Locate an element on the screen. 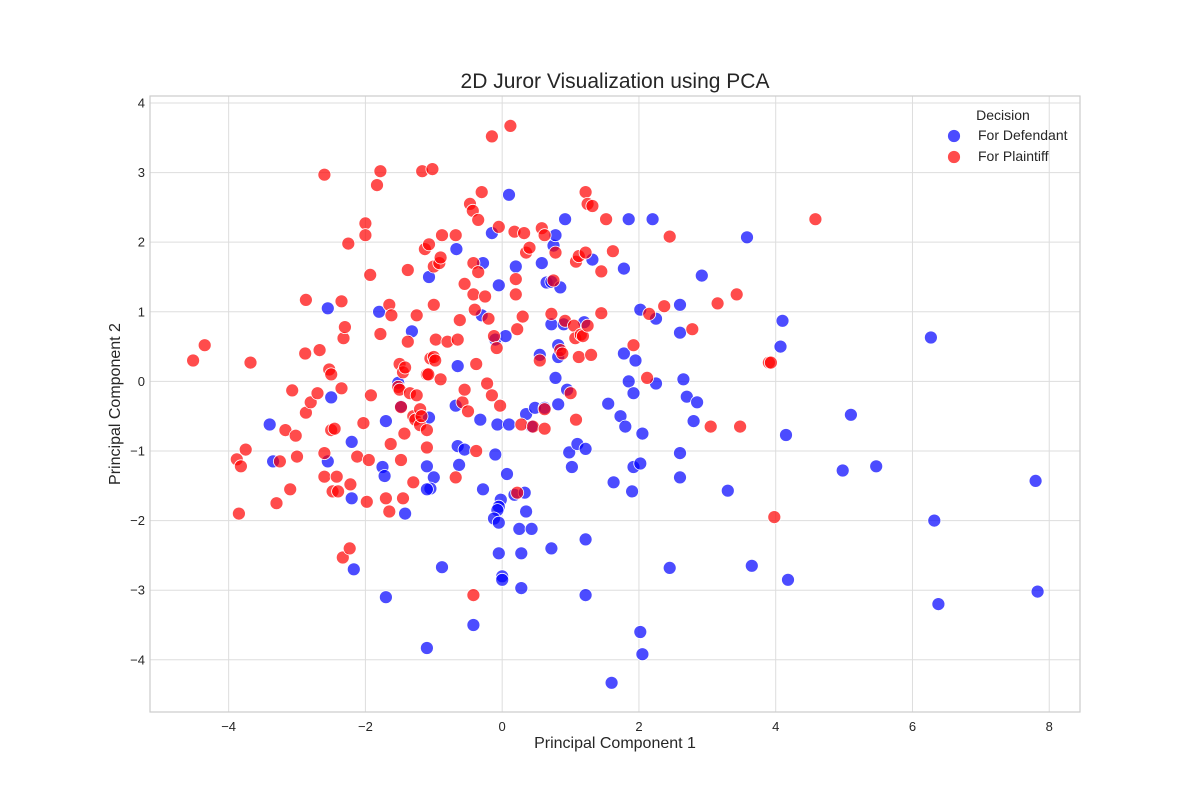 The width and height of the screenshot is (1200, 800). y-tick-label: −4 is located at coordinates (137, 659).